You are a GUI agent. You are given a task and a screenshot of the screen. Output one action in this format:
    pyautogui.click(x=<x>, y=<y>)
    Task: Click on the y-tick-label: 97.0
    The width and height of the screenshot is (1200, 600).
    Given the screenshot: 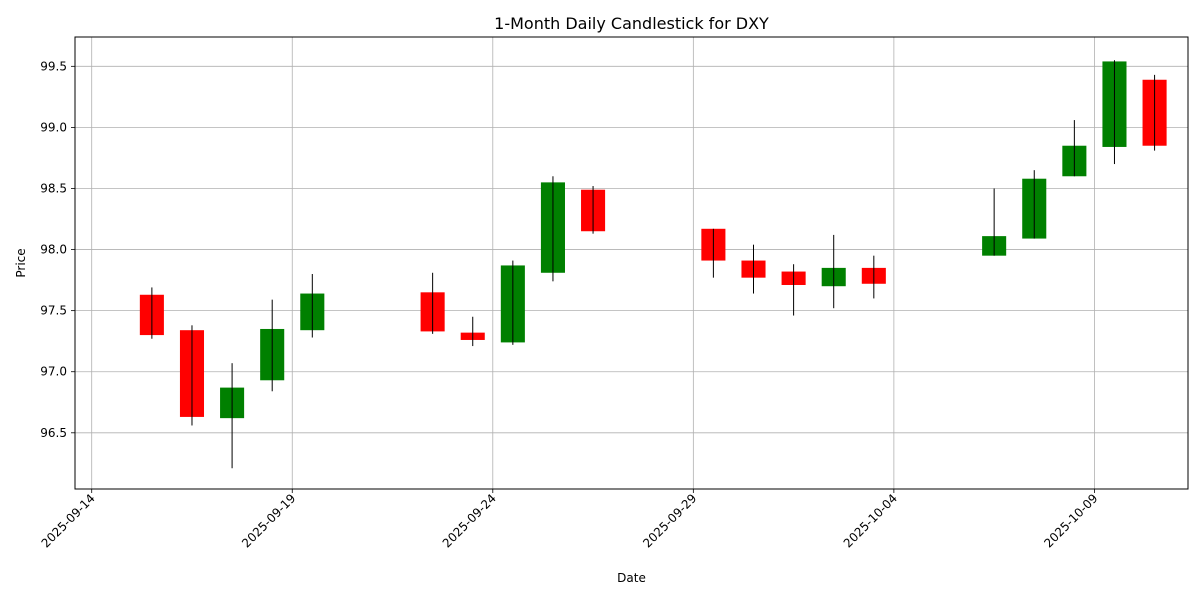 What is the action you would take?
    pyautogui.click(x=53, y=372)
    